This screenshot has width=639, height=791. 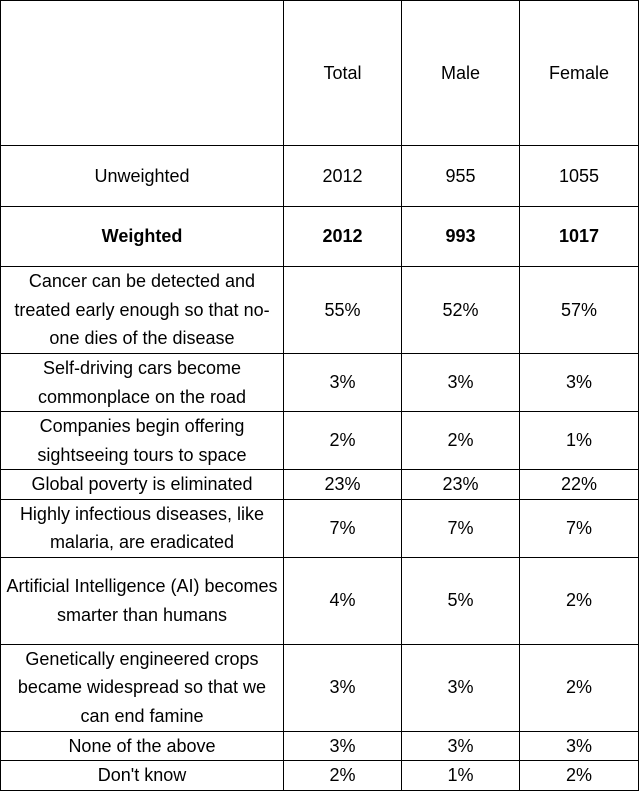 I want to click on cell-total: 55%, so click(x=342, y=310).